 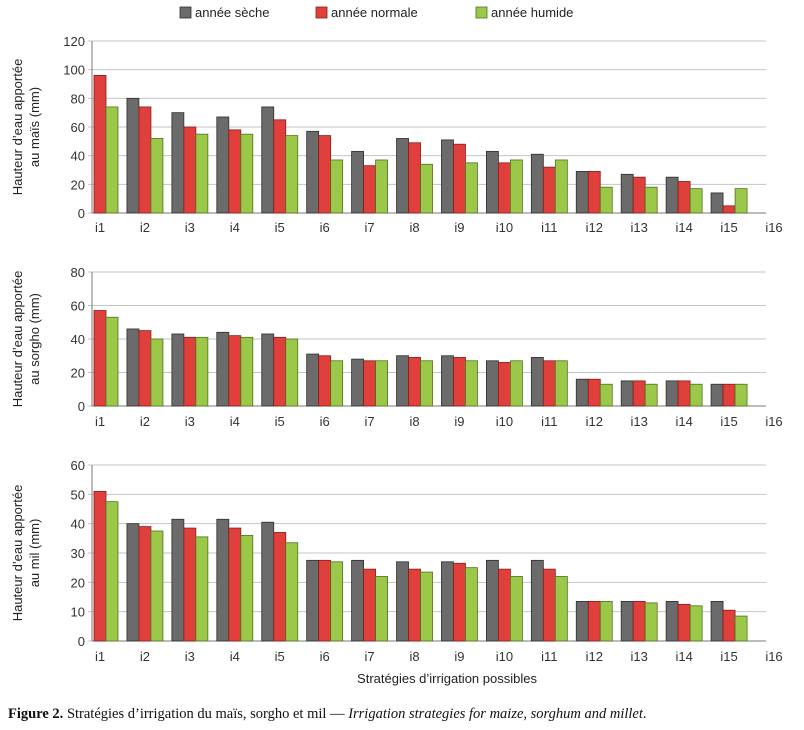 I want to click on y-tick-label: 80, so click(x=78, y=98).